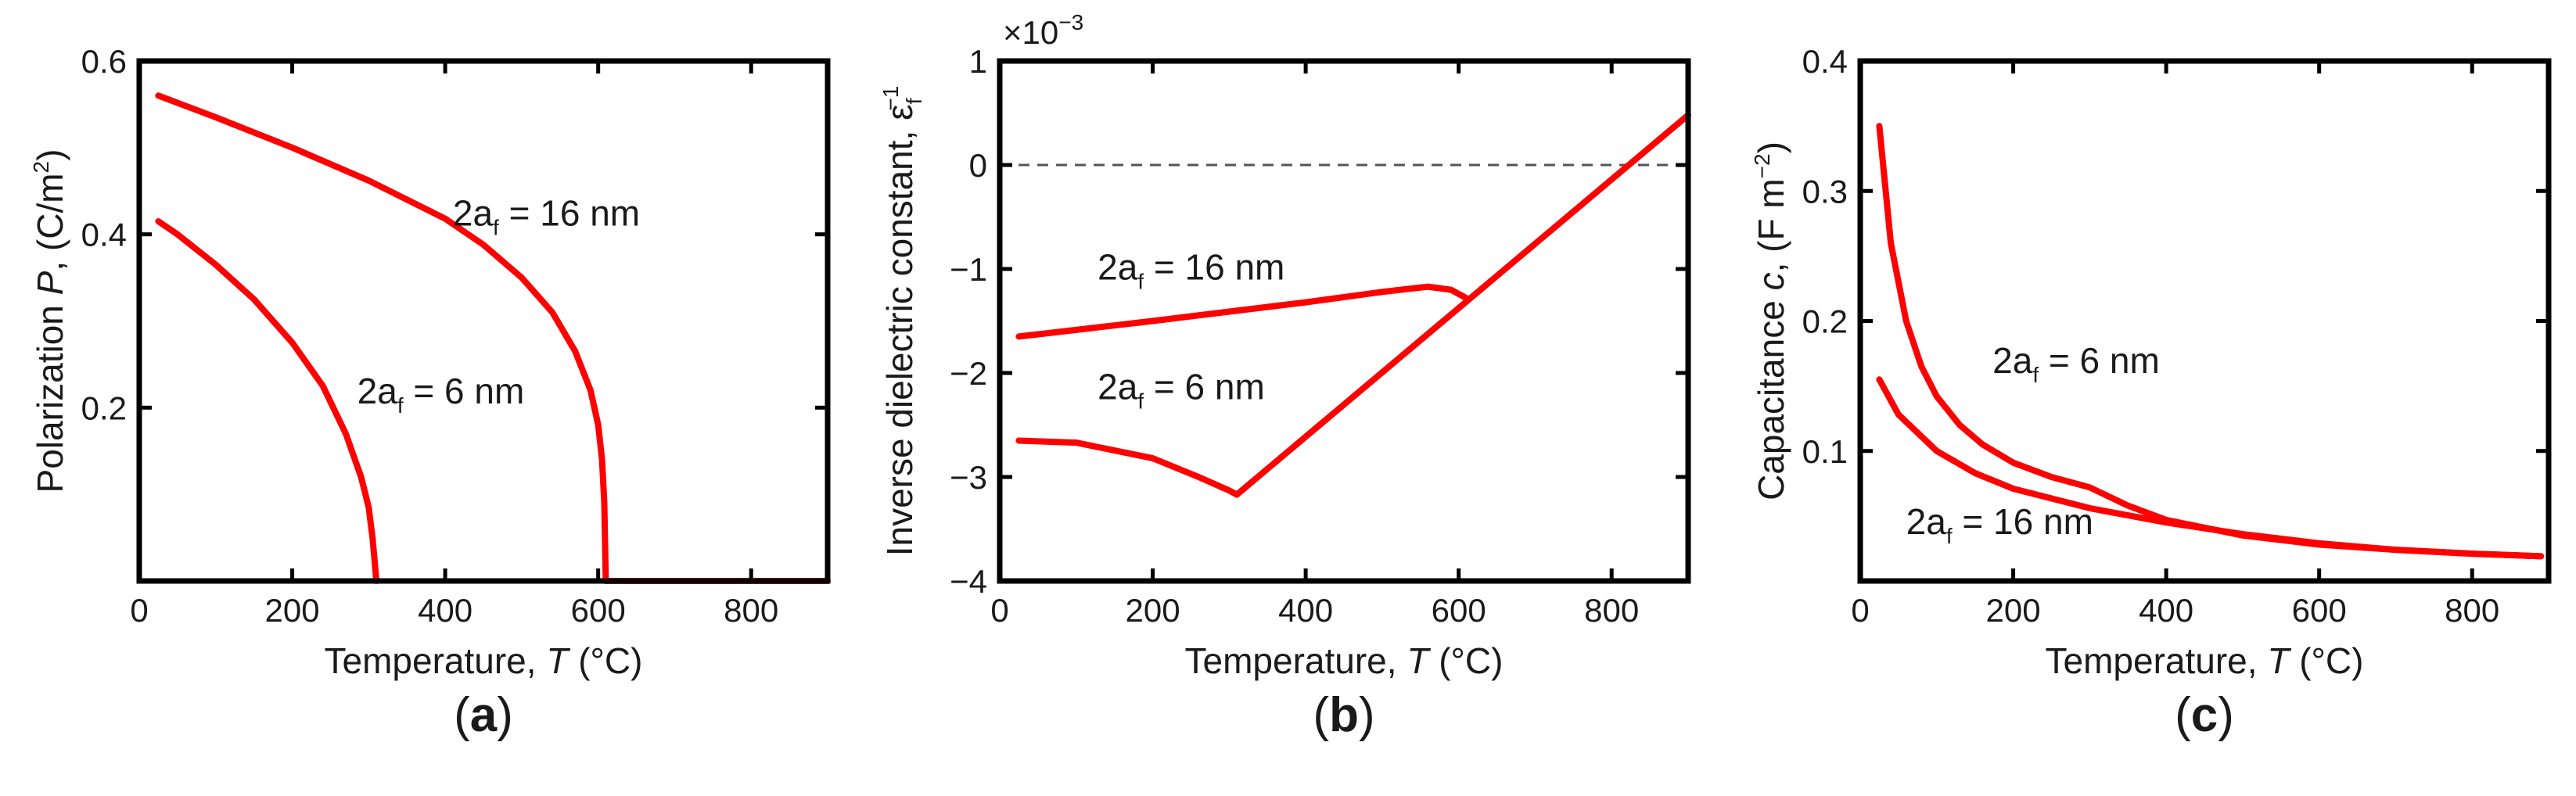 The image size is (2576, 796). Describe the element at coordinates (969, 373) in the screenshot. I see `y-tick-label: −2` at that location.